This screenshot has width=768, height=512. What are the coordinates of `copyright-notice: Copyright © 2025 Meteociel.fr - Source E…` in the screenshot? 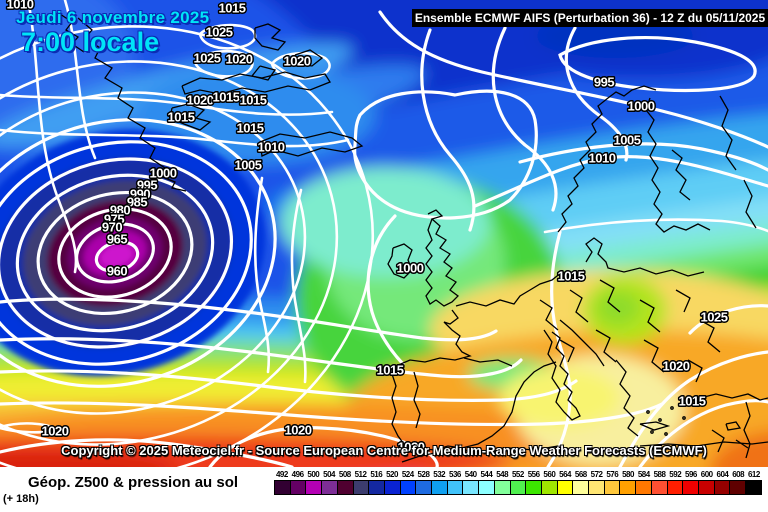 It's located at (384, 450).